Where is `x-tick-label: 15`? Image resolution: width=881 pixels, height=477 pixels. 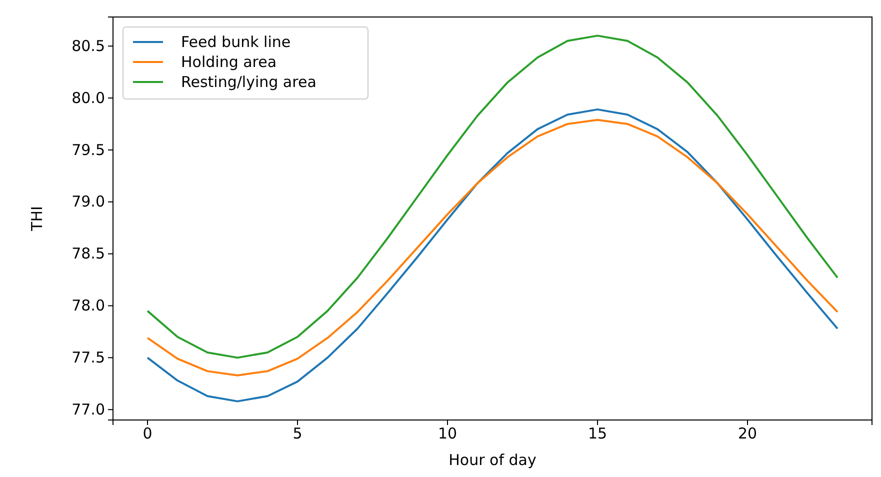
x-tick-label: 15 is located at coordinates (598, 433).